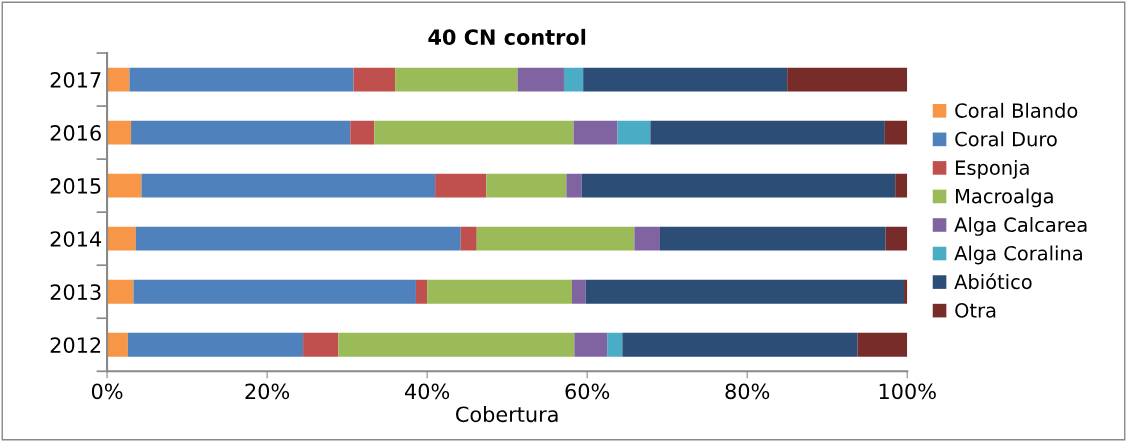 This screenshot has width=1127, height=442. What do you see at coordinates (1020, 226) in the screenshot?
I see `legend-label: Alga Calcarea` at bounding box center [1020, 226].